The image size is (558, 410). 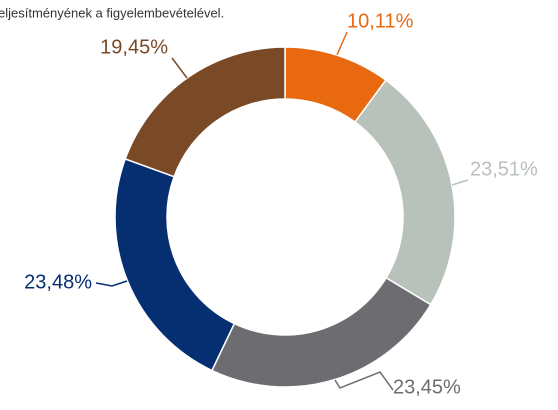 What do you see at coordinates (504, 169) in the screenshot?
I see `data-label: 23,51%` at bounding box center [504, 169].